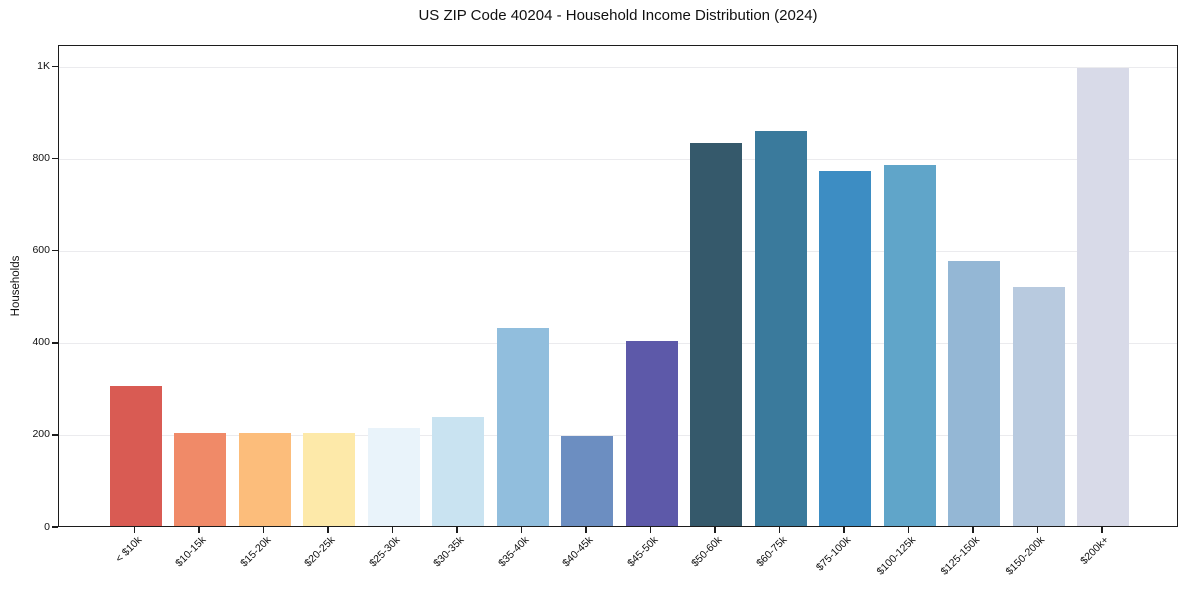  I want to click on x-tick-label-text: $35-40k, so click(513, 552).